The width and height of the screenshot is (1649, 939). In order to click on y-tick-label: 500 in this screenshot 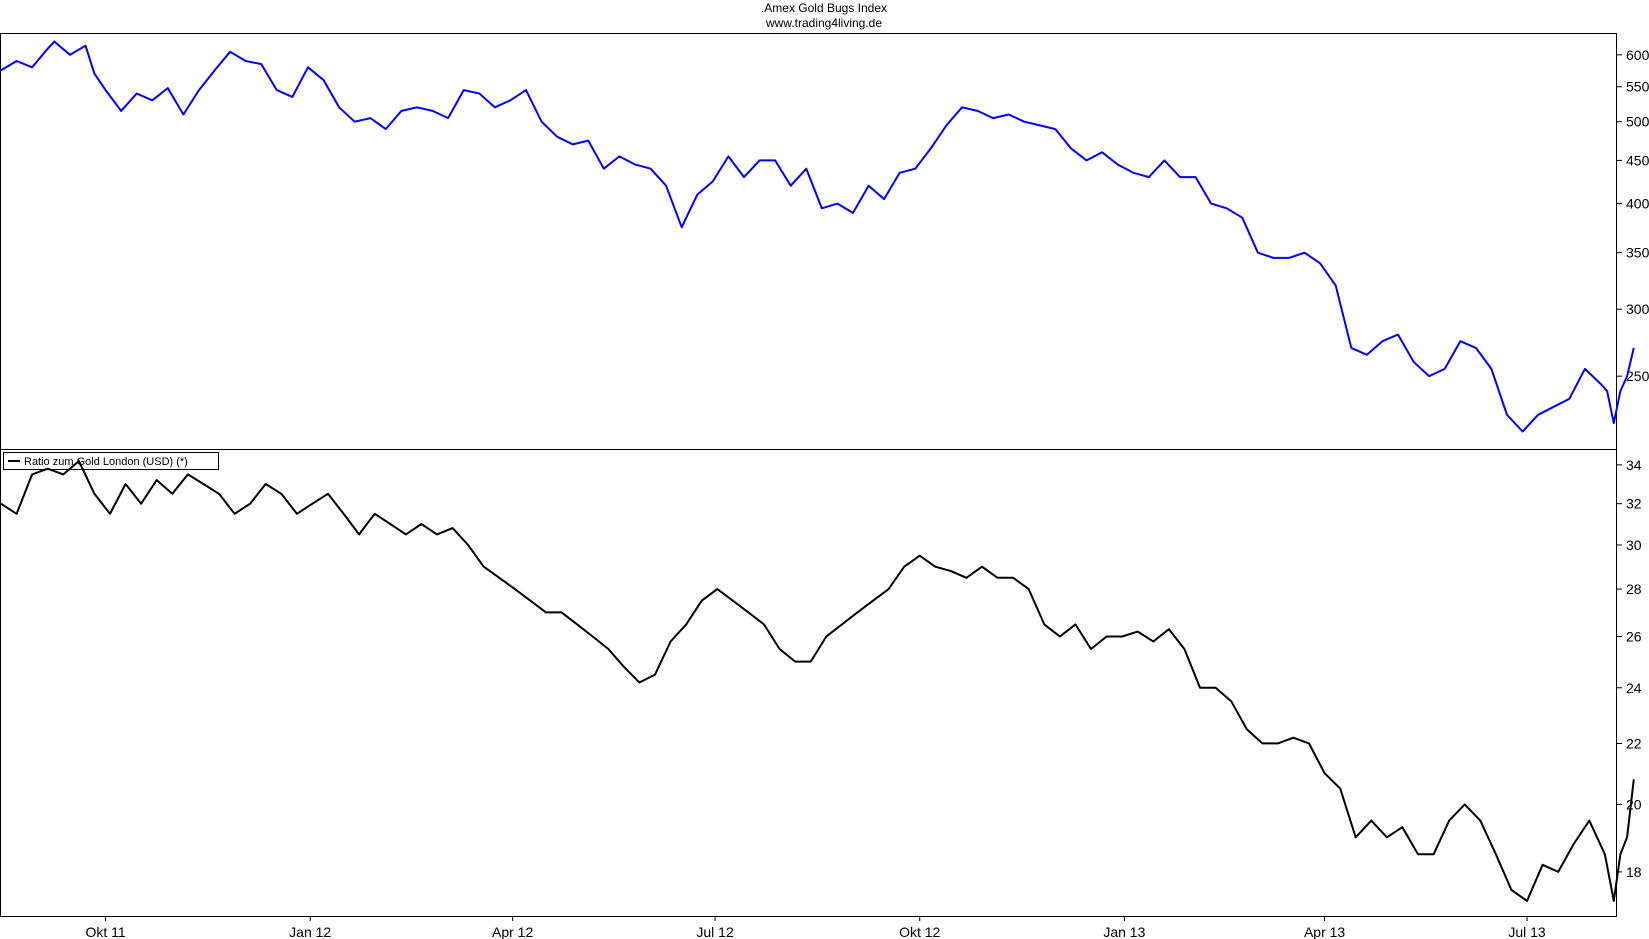, I will do `click(1637, 122)`.